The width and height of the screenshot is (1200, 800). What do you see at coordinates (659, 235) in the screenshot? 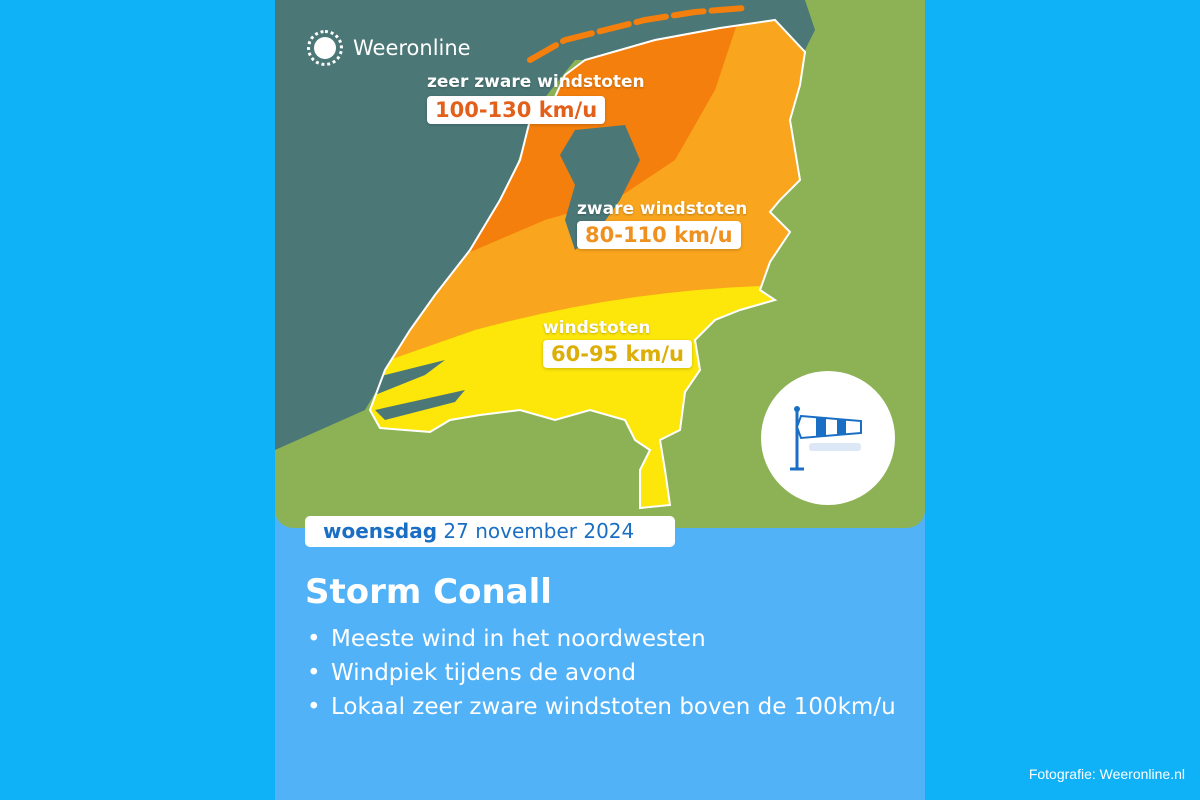
I see `zone-range-heavy: 80-110 km/u` at bounding box center [659, 235].